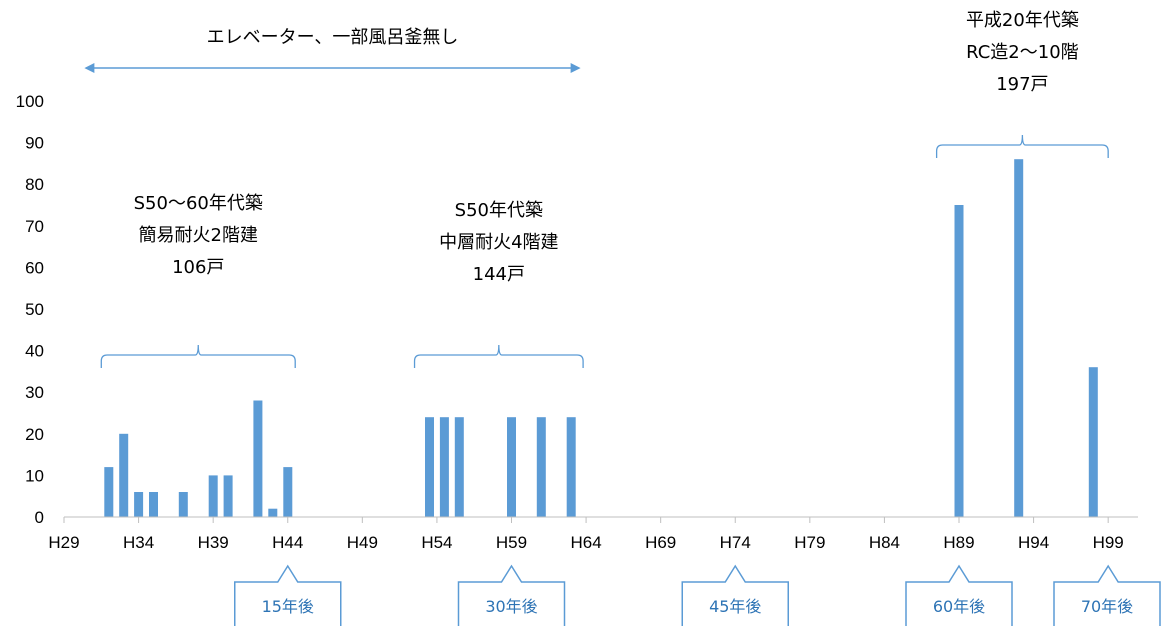 Image resolution: width=1162 pixels, height=626 pixels. What do you see at coordinates (34, 351) in the screenshot?
I see `y-tick-label: 40` at bounding box center [34, 351].